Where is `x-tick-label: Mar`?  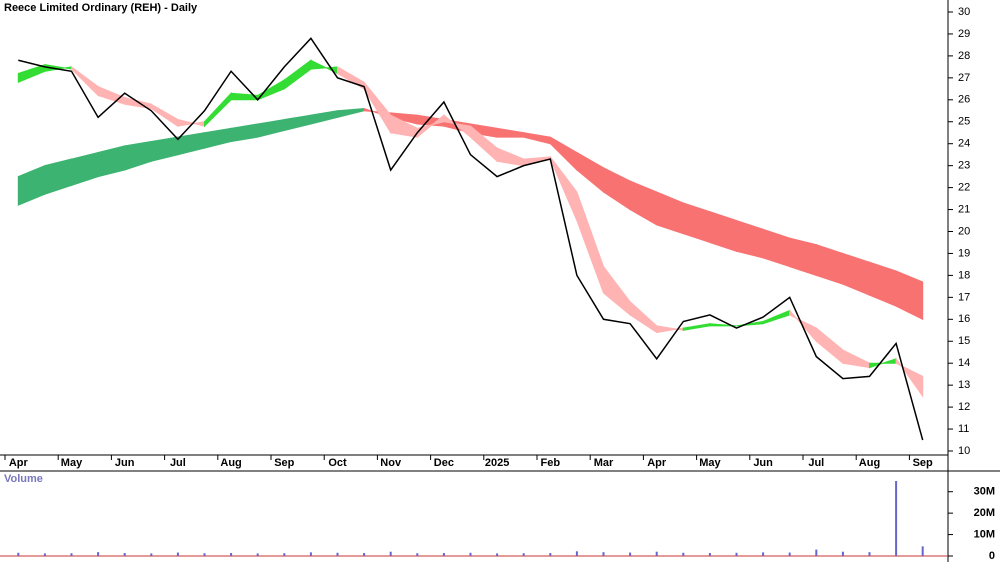 x-tick-label: Mar is located at coordinates (604, 463).